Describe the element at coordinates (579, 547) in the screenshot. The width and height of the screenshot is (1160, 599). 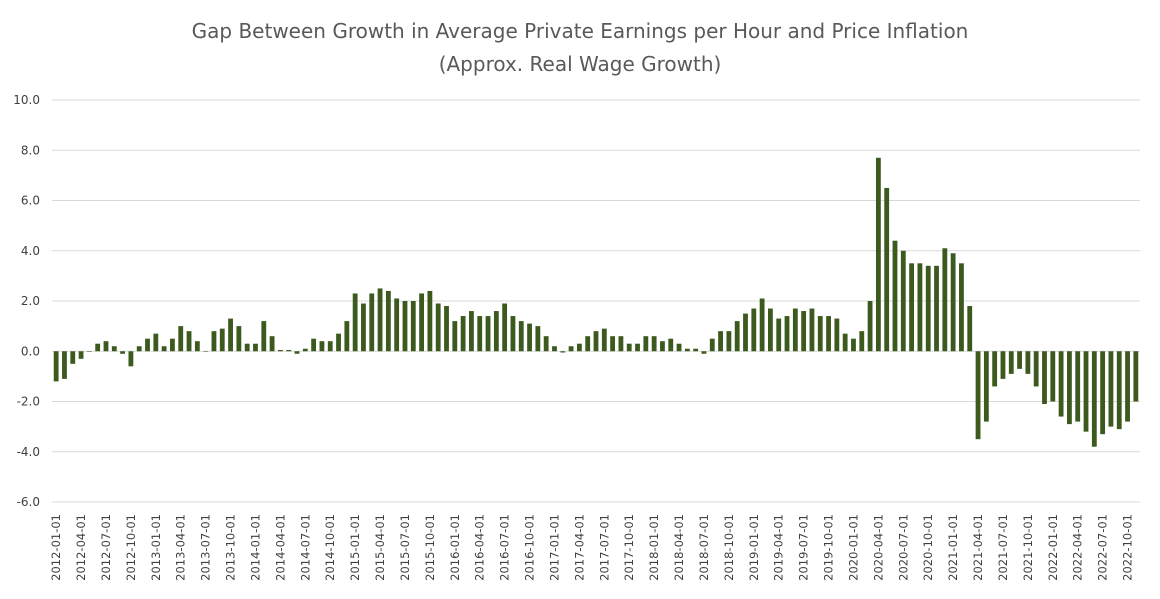
I see `x-tick-label: 2017-04-01` at that location.